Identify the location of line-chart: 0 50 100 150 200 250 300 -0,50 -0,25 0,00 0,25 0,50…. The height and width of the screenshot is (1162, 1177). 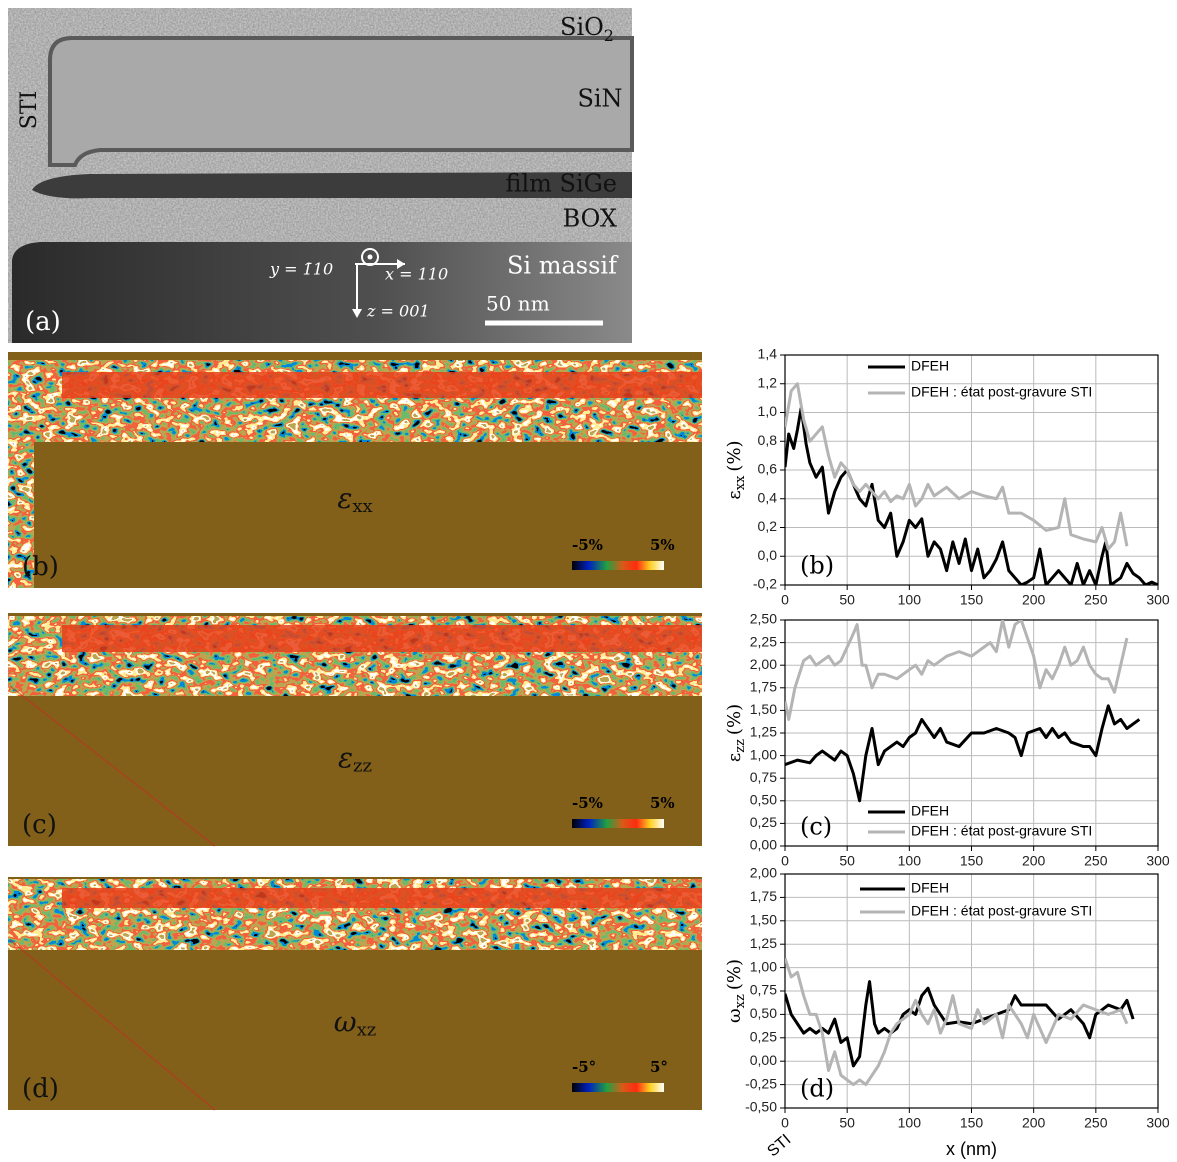
(947, 1013).